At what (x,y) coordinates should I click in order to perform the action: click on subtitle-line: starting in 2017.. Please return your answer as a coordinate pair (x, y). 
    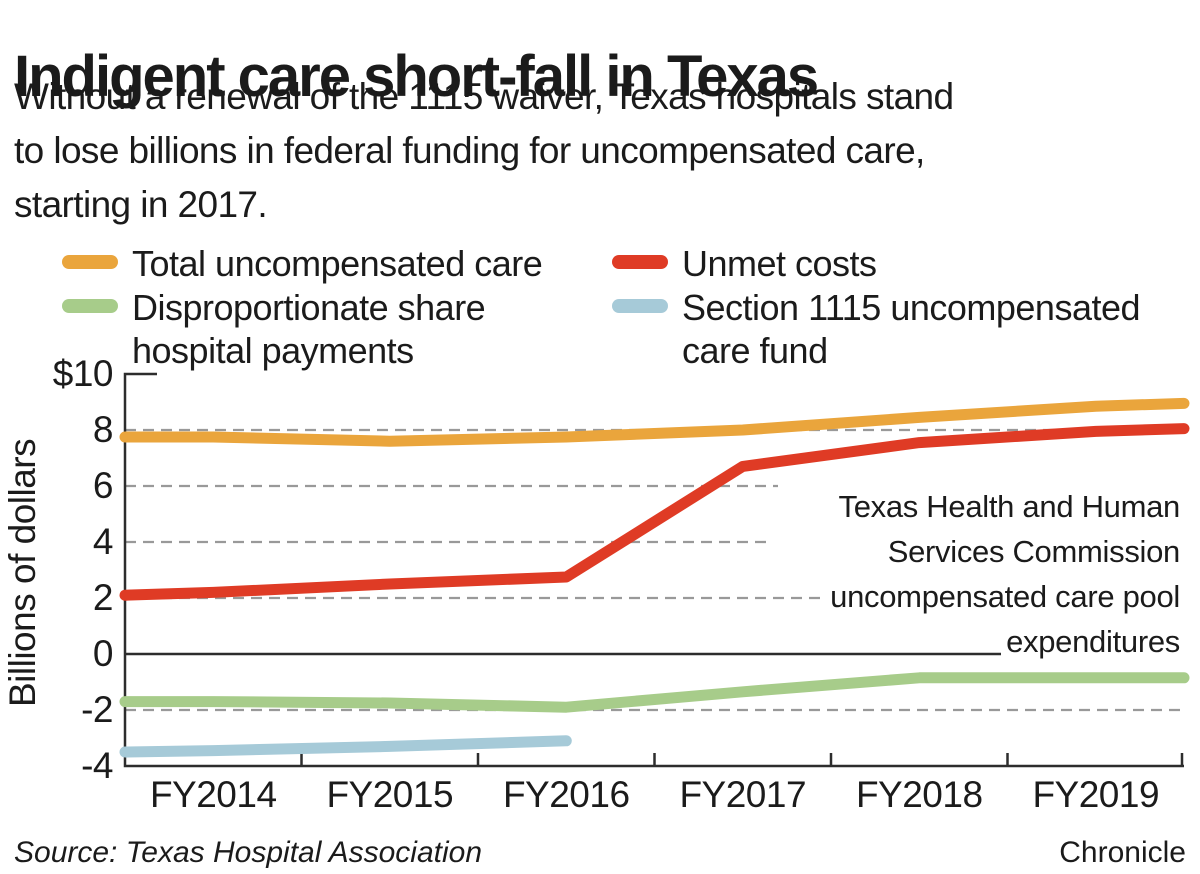
    Looking at the image, I should click on (141, 204).